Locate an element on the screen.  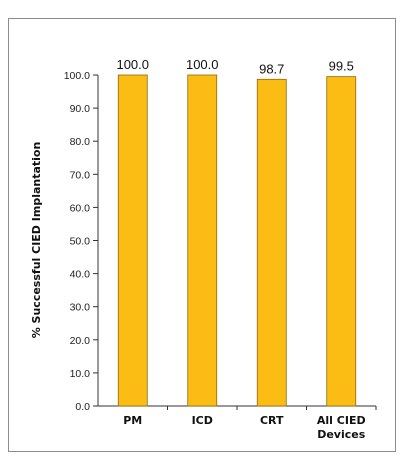
x-tick-label: PM is located at coordinates (132, 420).